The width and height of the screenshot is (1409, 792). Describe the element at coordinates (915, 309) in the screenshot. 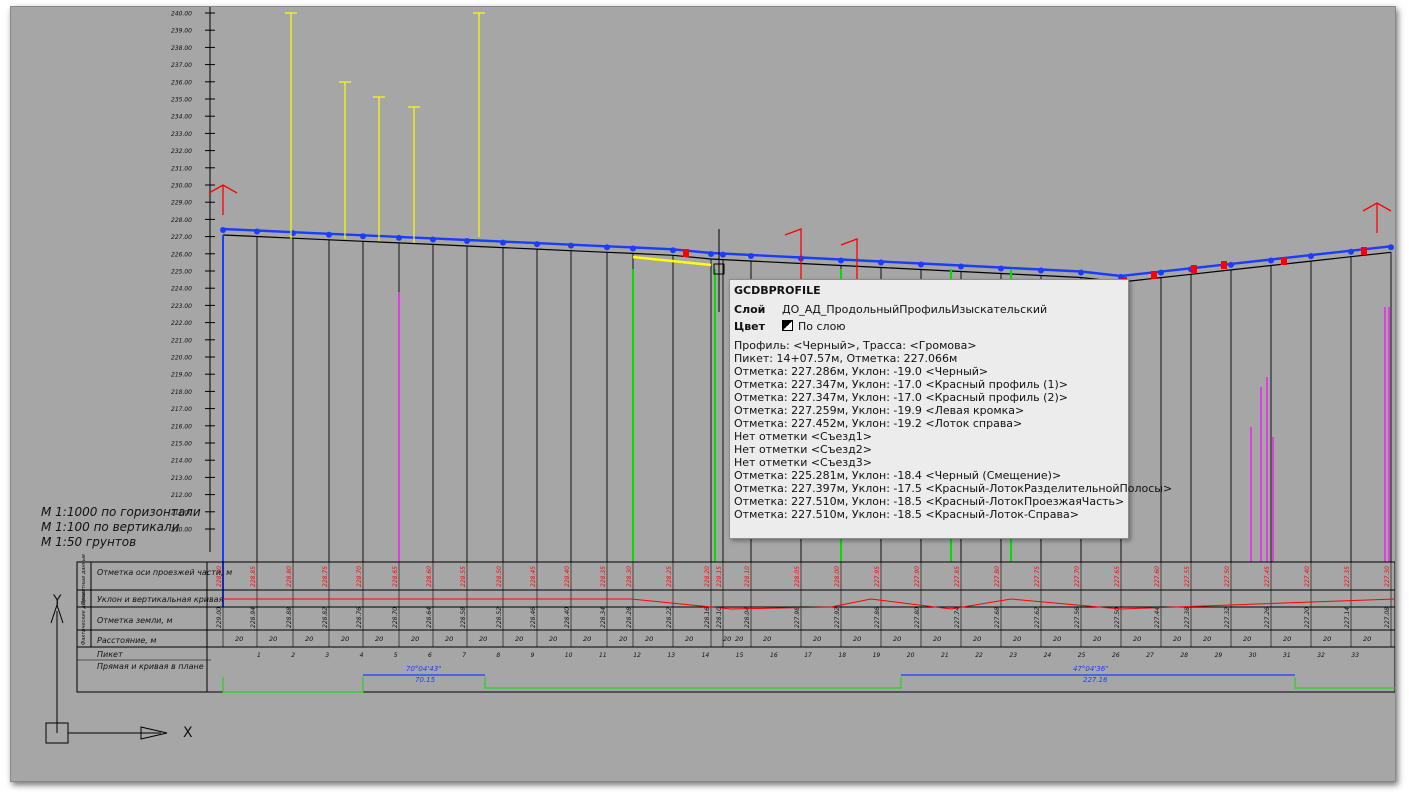

I see `tooltip-layer-value: ДО_АД_ПродольныйПрофильИзыскательский` at that location.